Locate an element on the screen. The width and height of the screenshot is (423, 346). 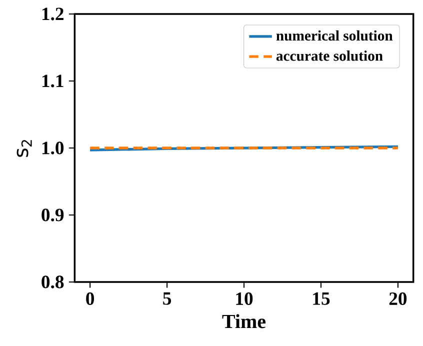
x-tick-label: 15 is located at coordinates (321, 298).